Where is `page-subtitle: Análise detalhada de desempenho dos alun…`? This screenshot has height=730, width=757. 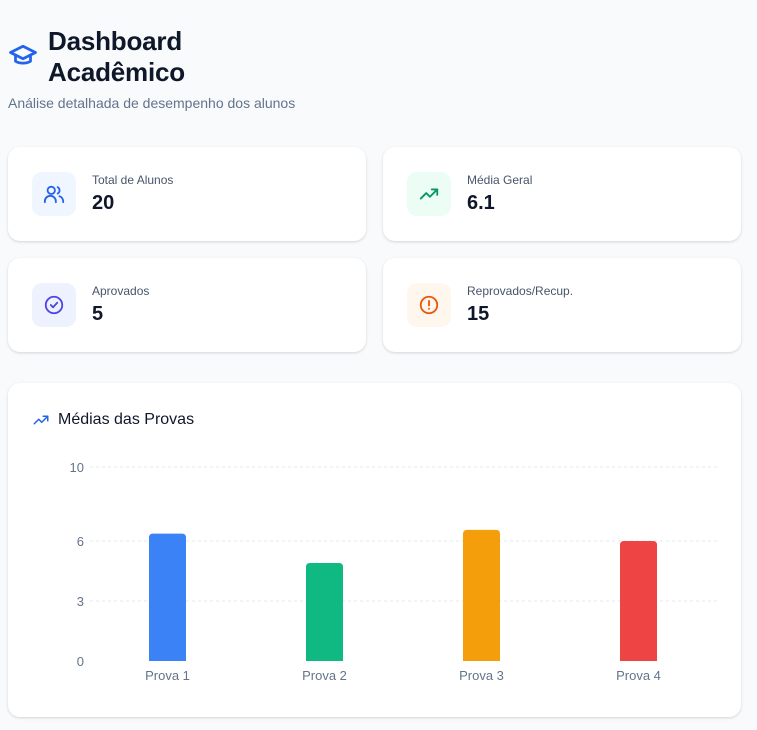 page-subtitle: Análise detalhada de desempenho dos alun… is located at coordinates (152, 103).